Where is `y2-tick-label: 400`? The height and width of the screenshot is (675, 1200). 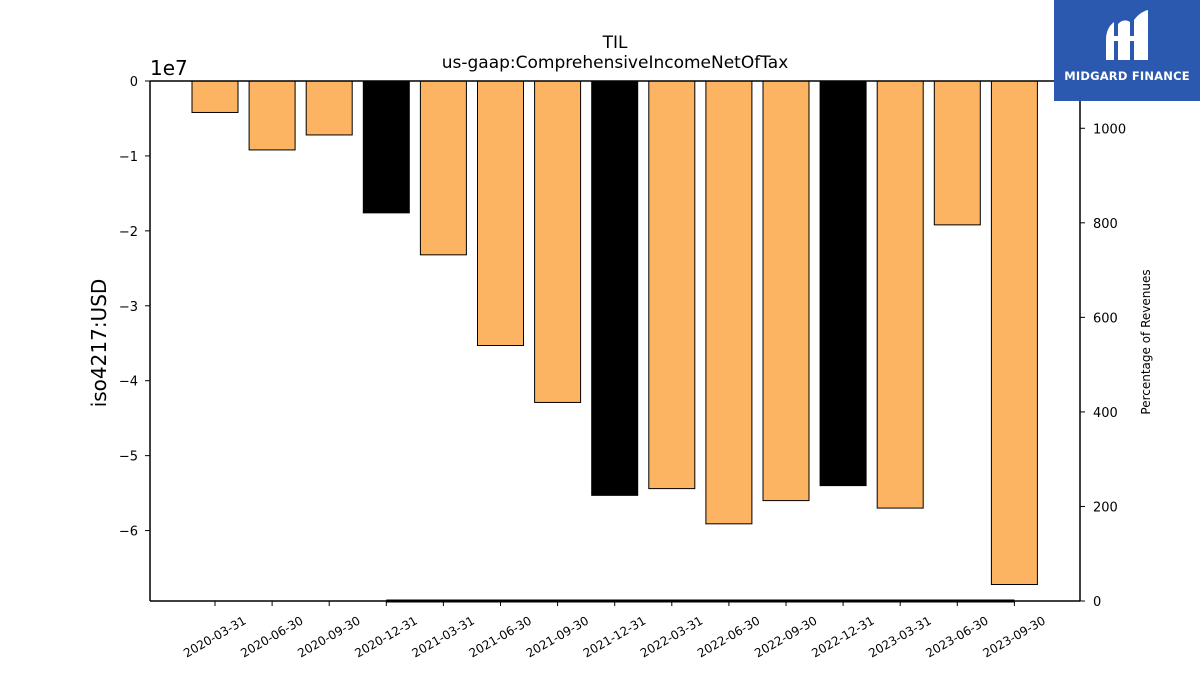 y2-tick-label: 400 is located at coordinates (1105, 413).